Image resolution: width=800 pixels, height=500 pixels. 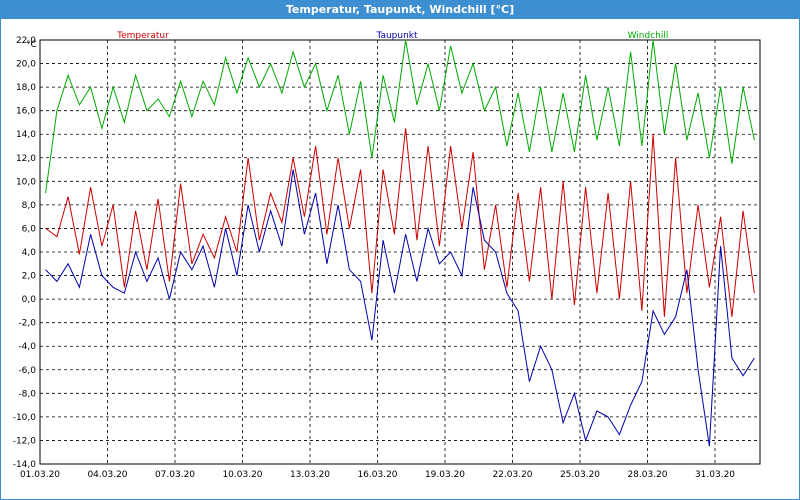 What do you see at coordinates (29, 206) in the screenshot?
I see `y-tick-label: 8,0` at bounding box center [29, 206].